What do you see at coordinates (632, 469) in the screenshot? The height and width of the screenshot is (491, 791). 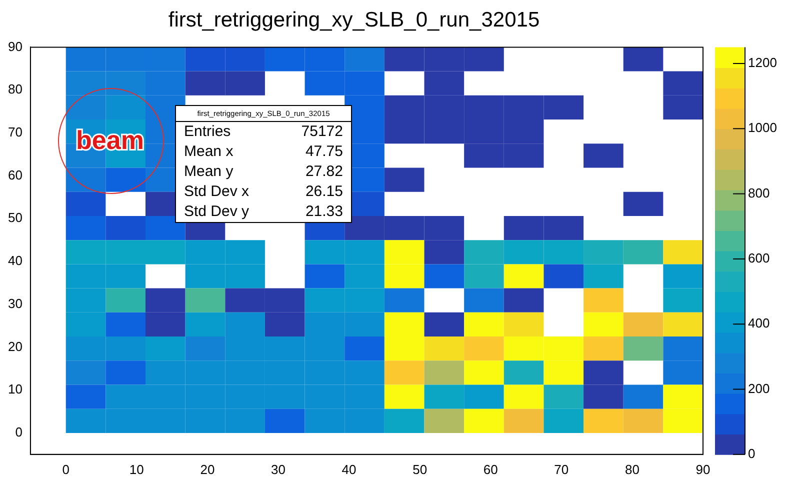 I see `x-tick-label: 80` at bounding box center [632, 469].